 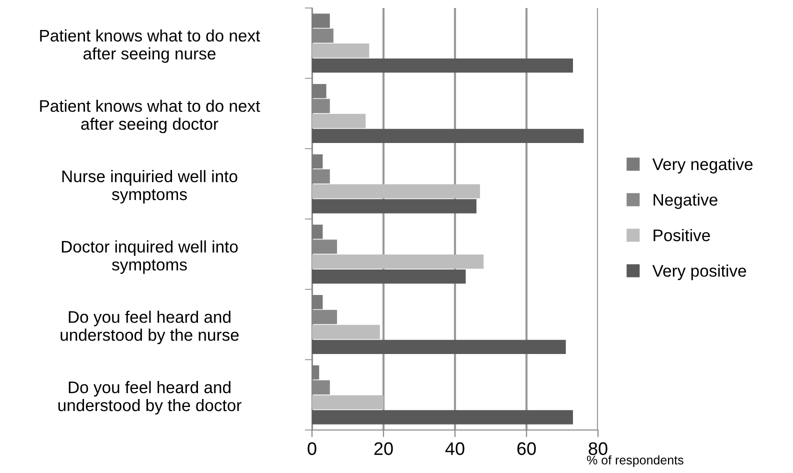 What do you see at coordinates (454, 449) in the screenshot?
I see `x-tick-label: 40` at bounding box center [454, 449].